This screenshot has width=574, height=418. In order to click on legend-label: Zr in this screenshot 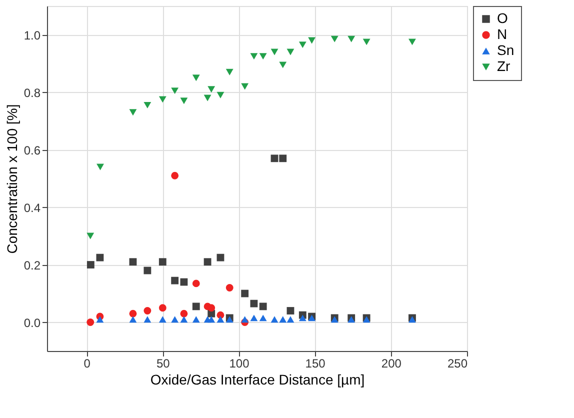, I will do `click(504, 66)`.